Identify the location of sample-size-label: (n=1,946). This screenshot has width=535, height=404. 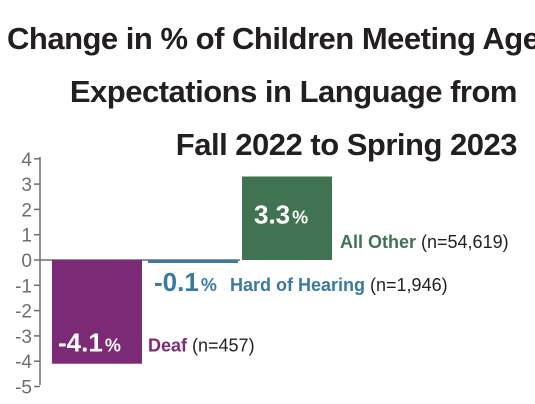
(409, 285).